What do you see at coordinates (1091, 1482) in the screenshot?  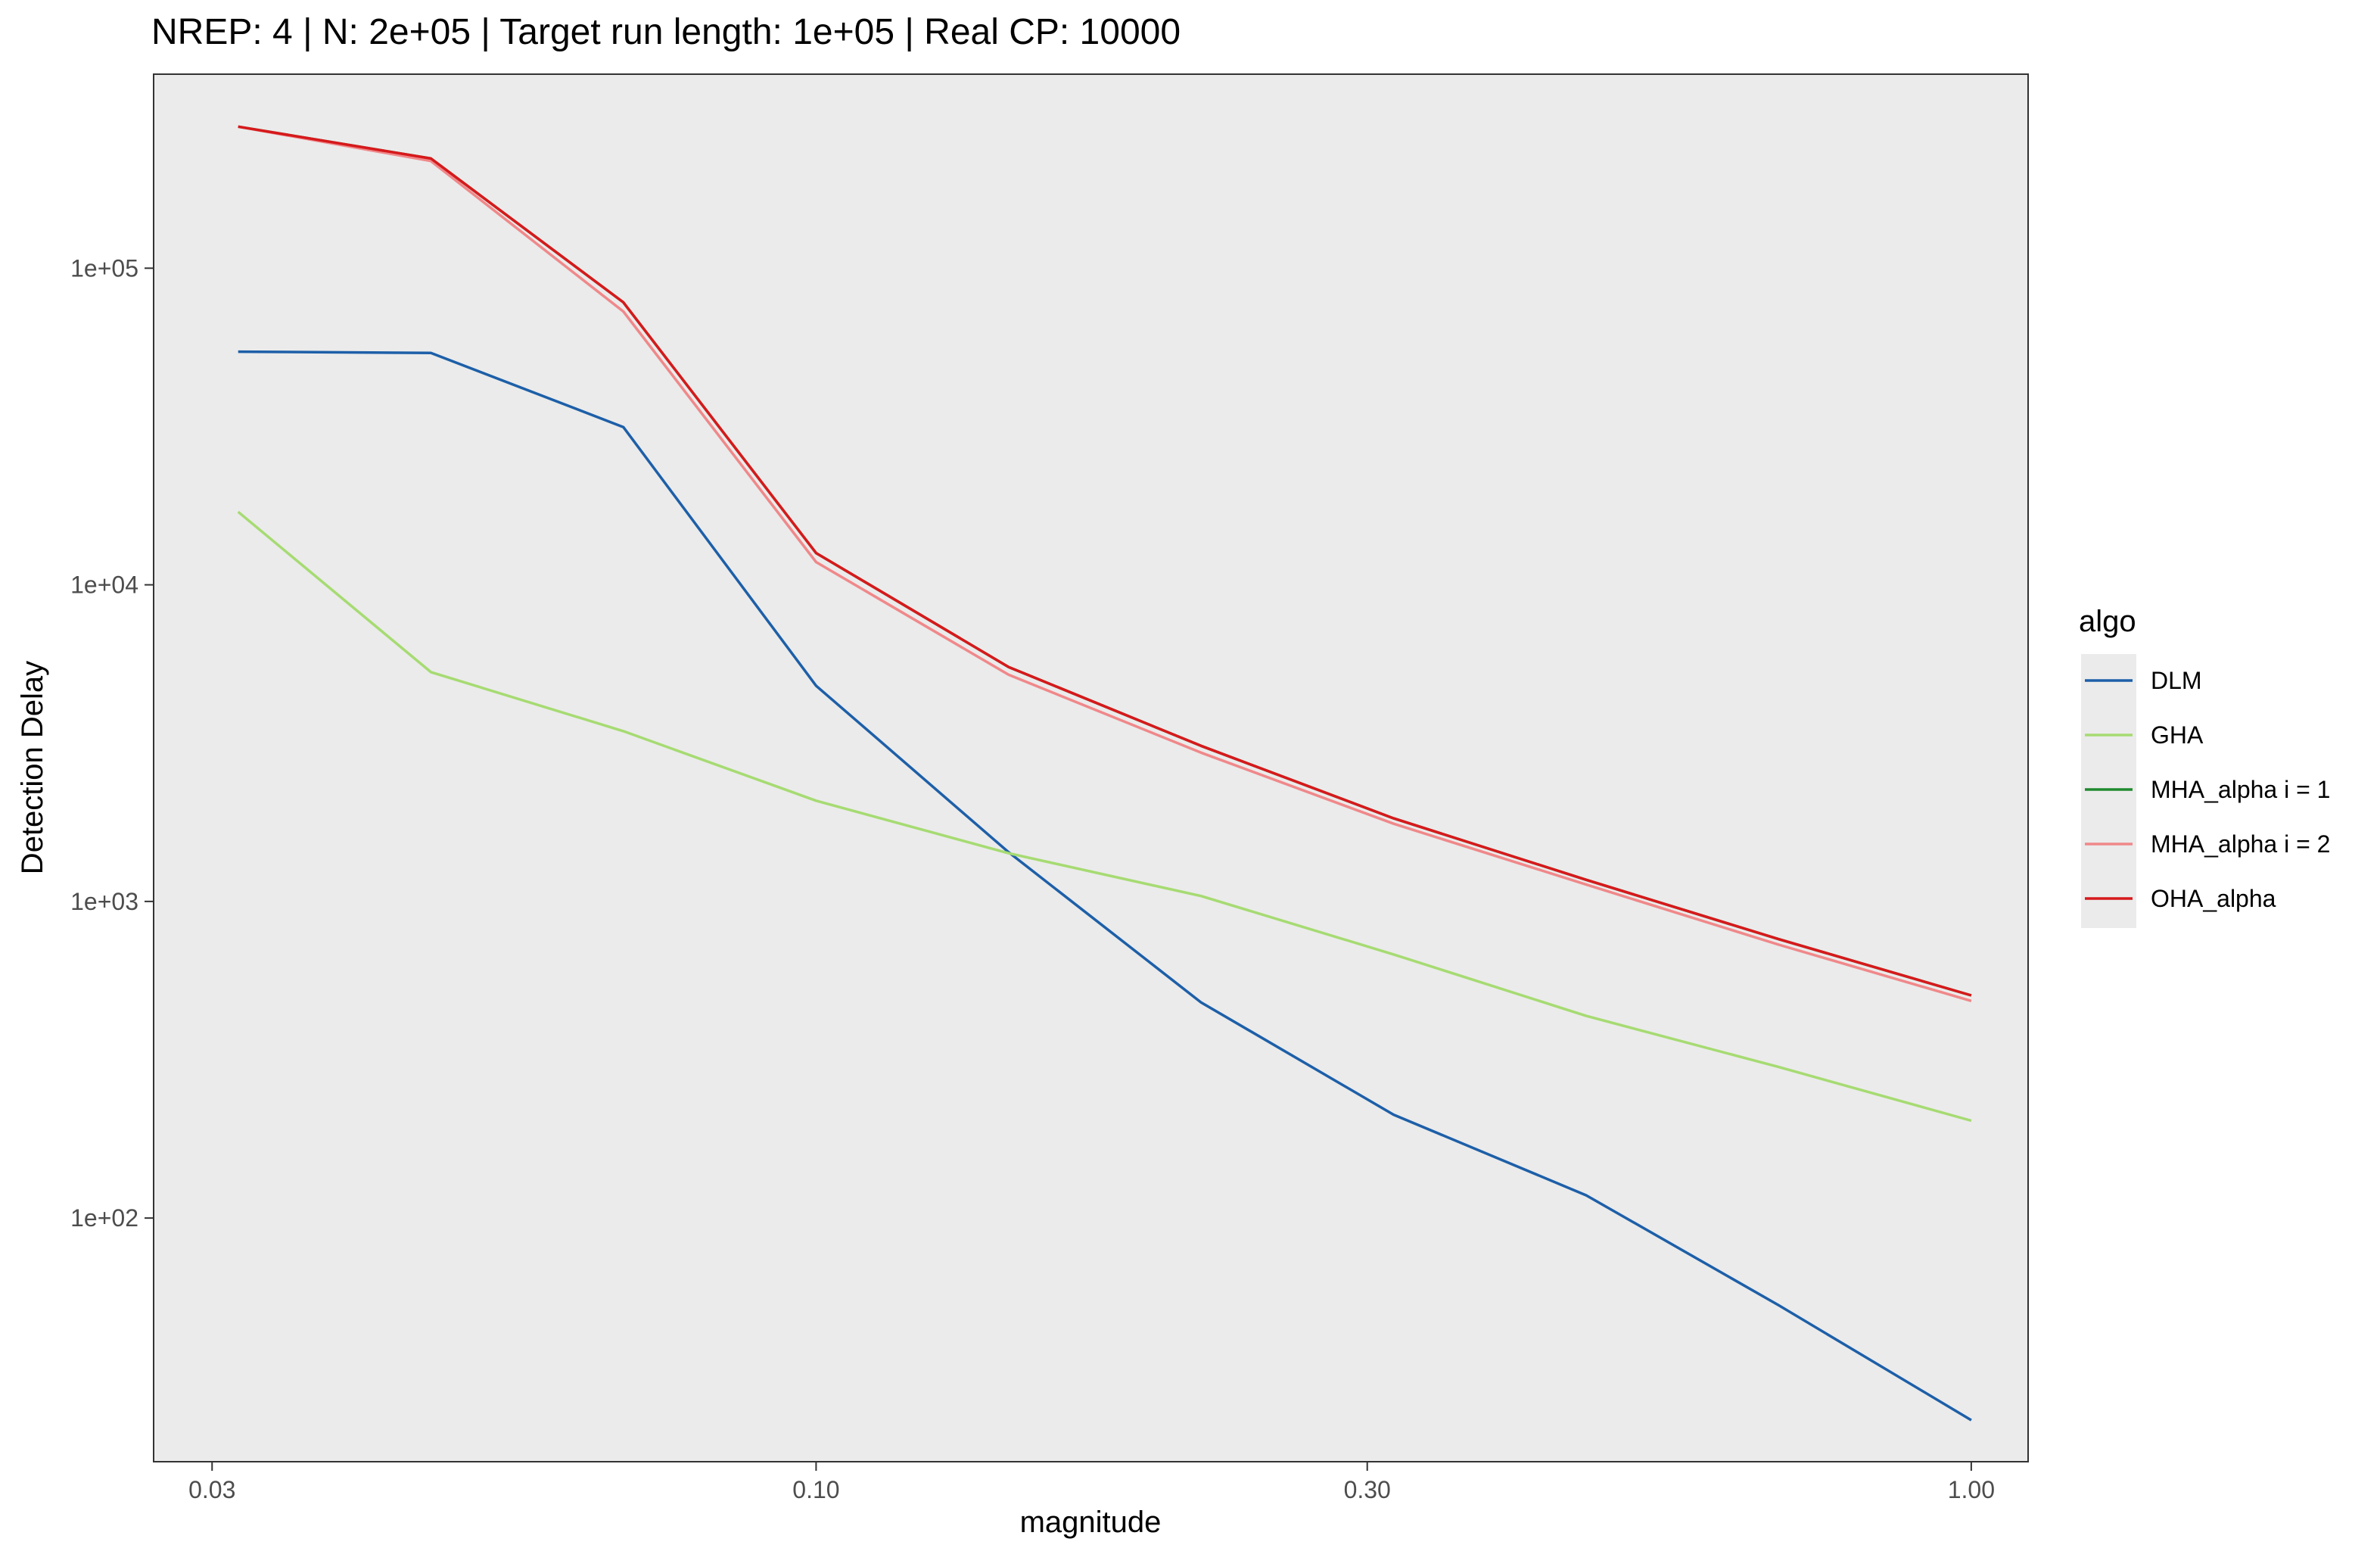 I see `x-axis: 0.03 0.10 0.30 1.00` at bounding box center [1091, 1482].